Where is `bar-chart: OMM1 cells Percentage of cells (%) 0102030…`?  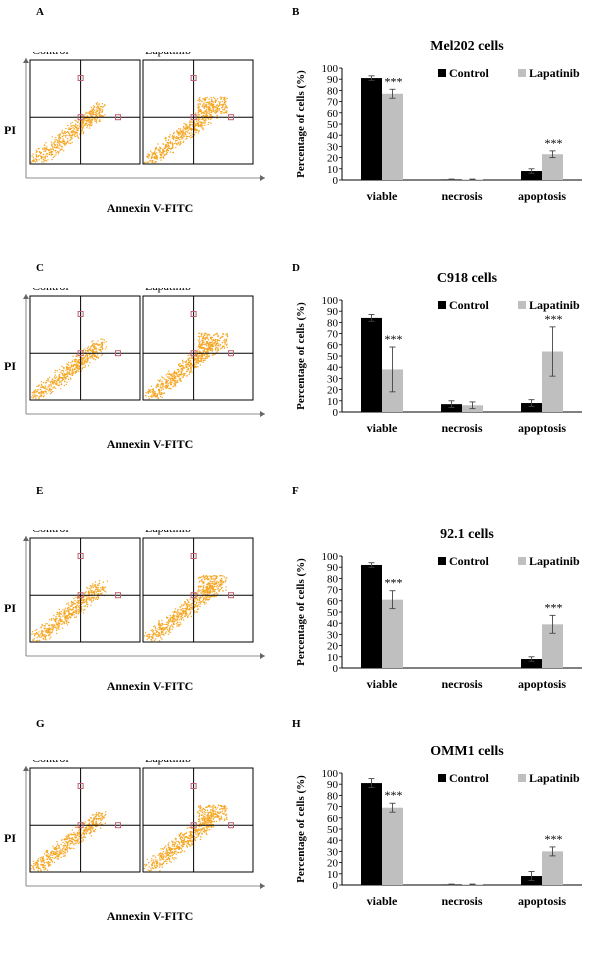
bar-chart: OMM1 cells Percentage of cells (%) 0102030… is located at coordinates (444, 825).